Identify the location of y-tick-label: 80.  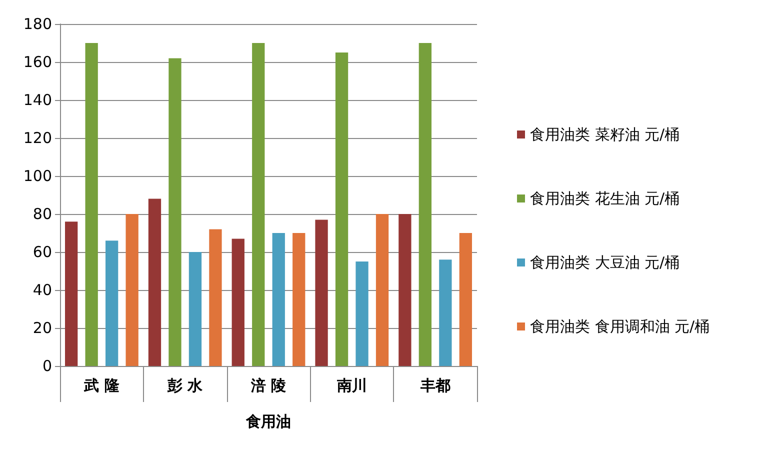
(42, 214).